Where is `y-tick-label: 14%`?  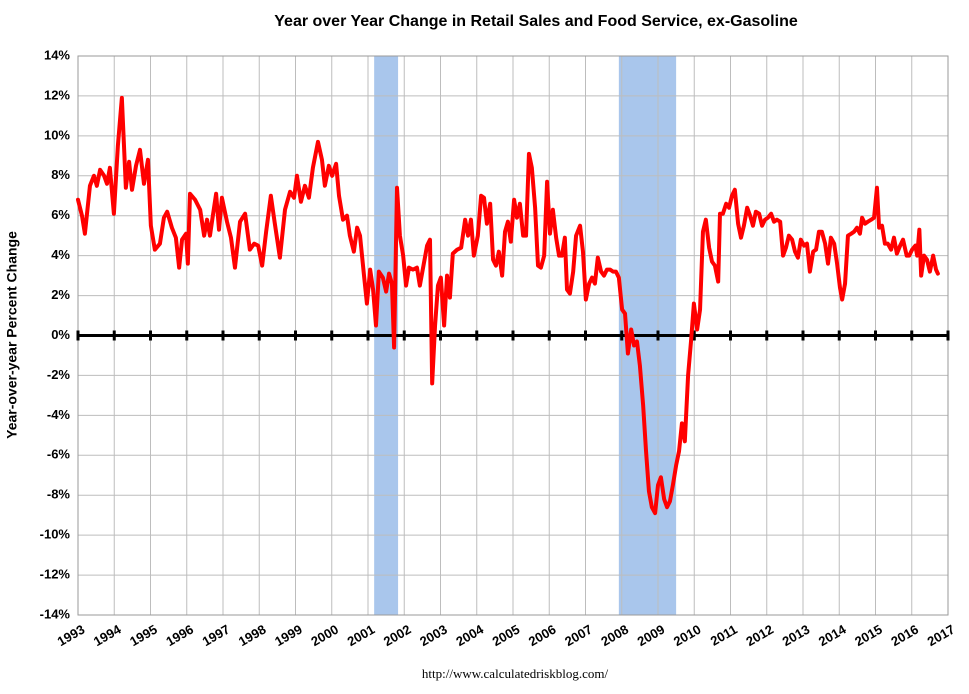 y-tick-label: 14% is located at coordinates (57, 54).